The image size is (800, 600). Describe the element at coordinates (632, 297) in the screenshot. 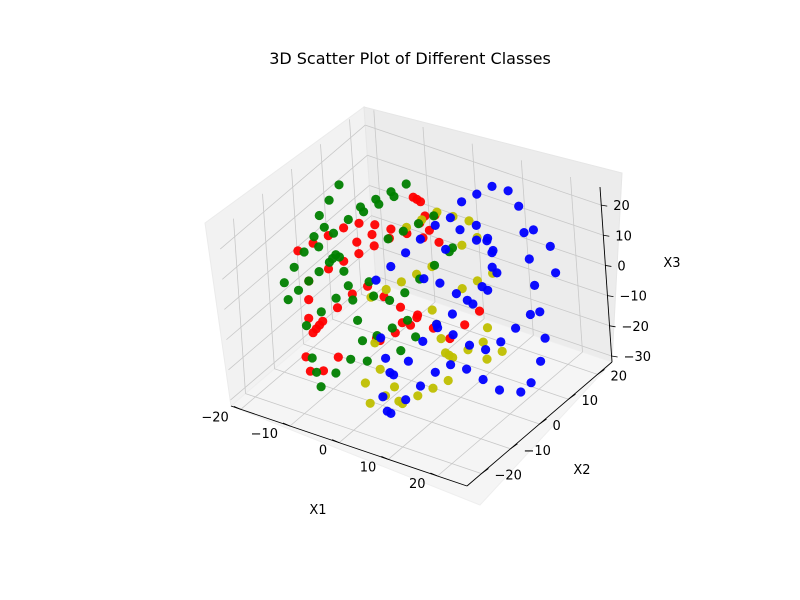

I see `tick-label-x3: −10` at that location.